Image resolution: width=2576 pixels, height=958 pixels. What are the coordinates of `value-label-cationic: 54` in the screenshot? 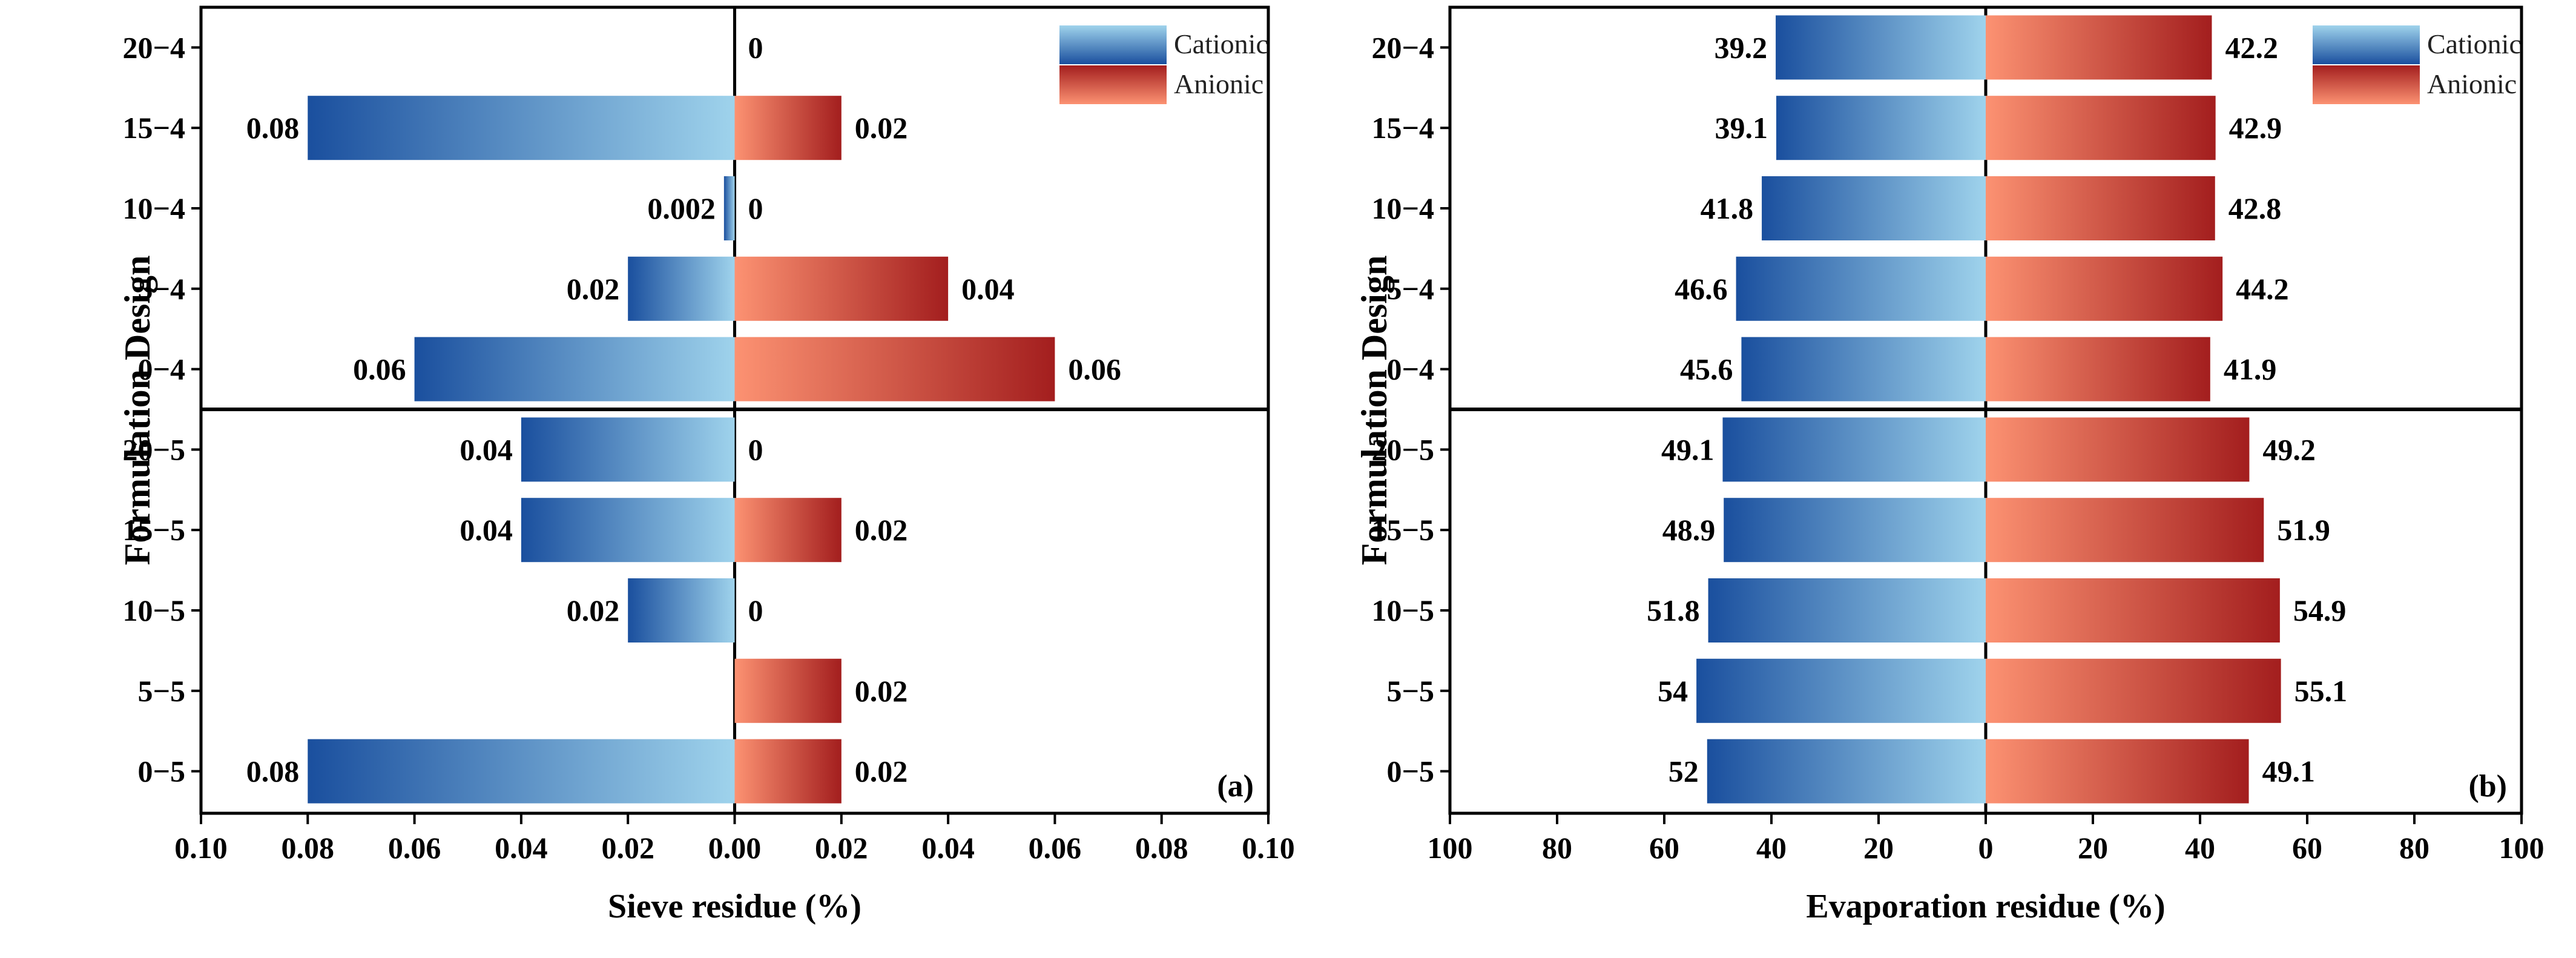 It's located at (1673, 691).